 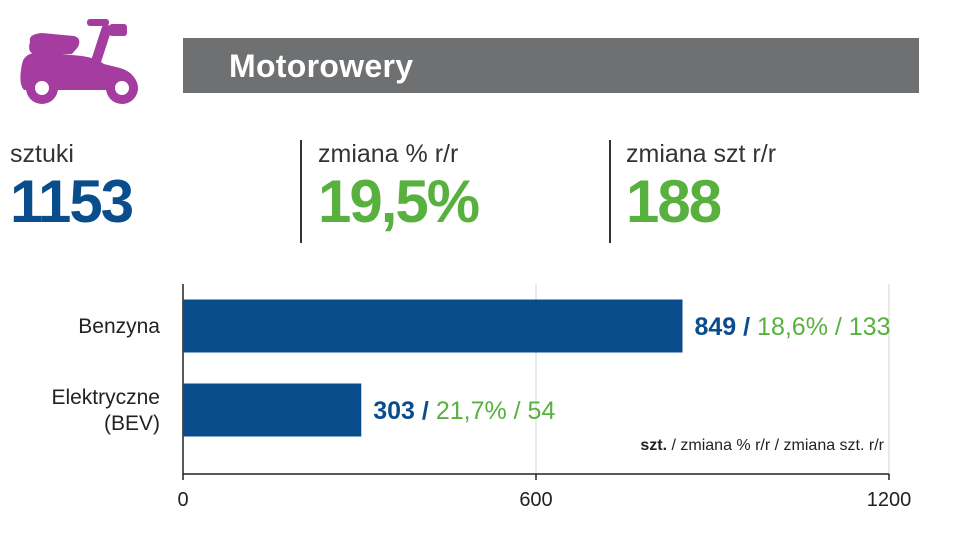 I want to click on legend-note: szt. / zmiana % r/r / zmiana szt. r/r, so click(x=762, y=445).